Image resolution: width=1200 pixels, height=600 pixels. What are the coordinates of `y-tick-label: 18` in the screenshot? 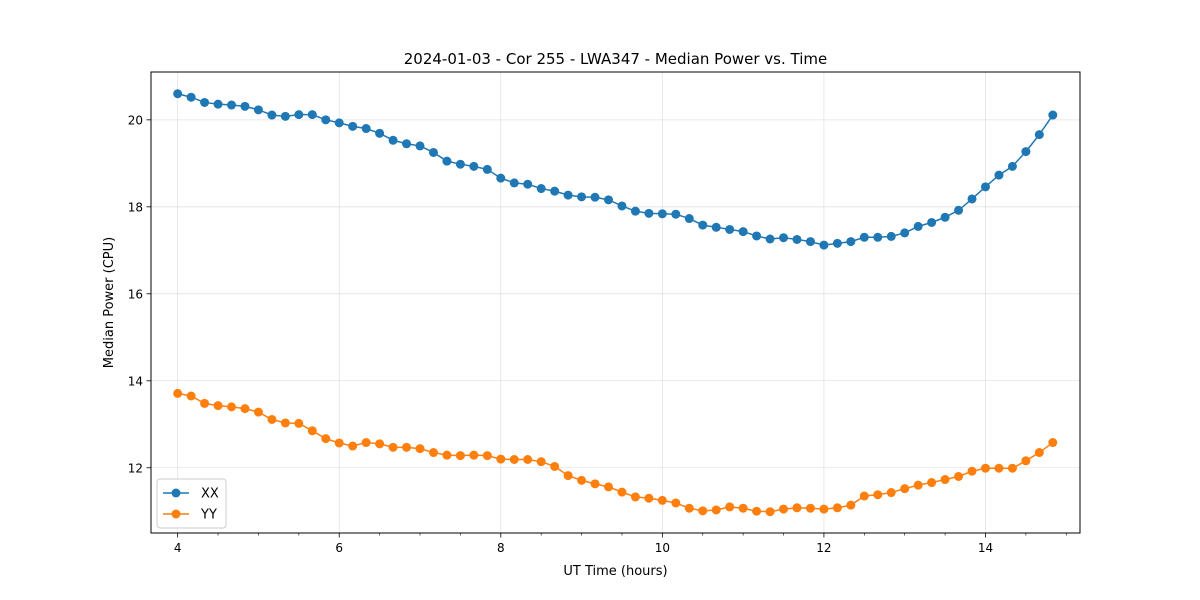 It's located at (135, 207).